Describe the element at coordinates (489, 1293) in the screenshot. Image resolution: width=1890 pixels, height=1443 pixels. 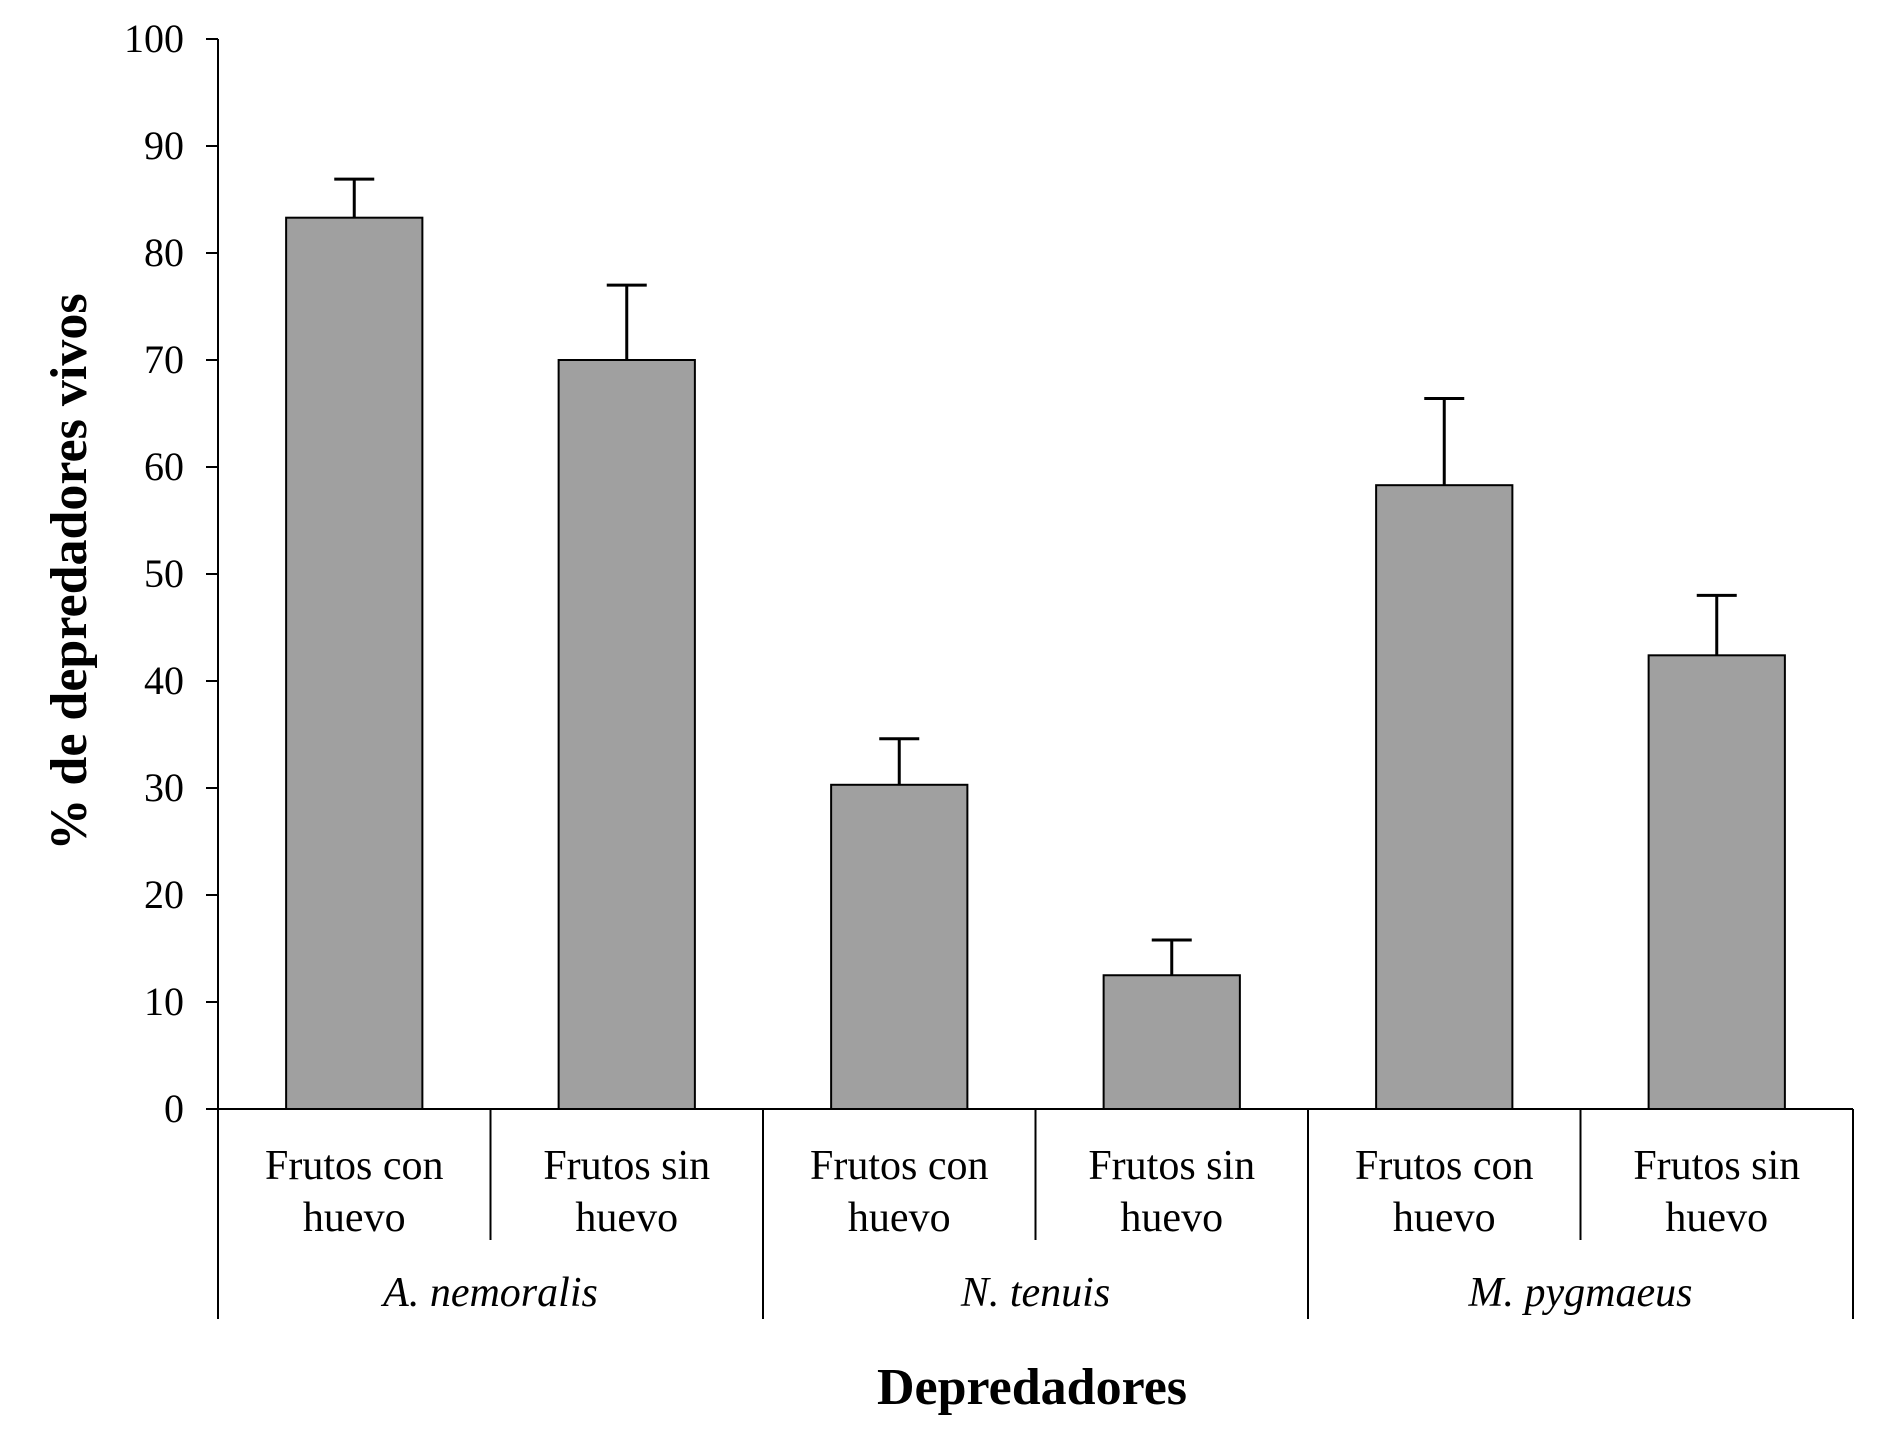
I see `group-label: A. nemoralis` at that location.